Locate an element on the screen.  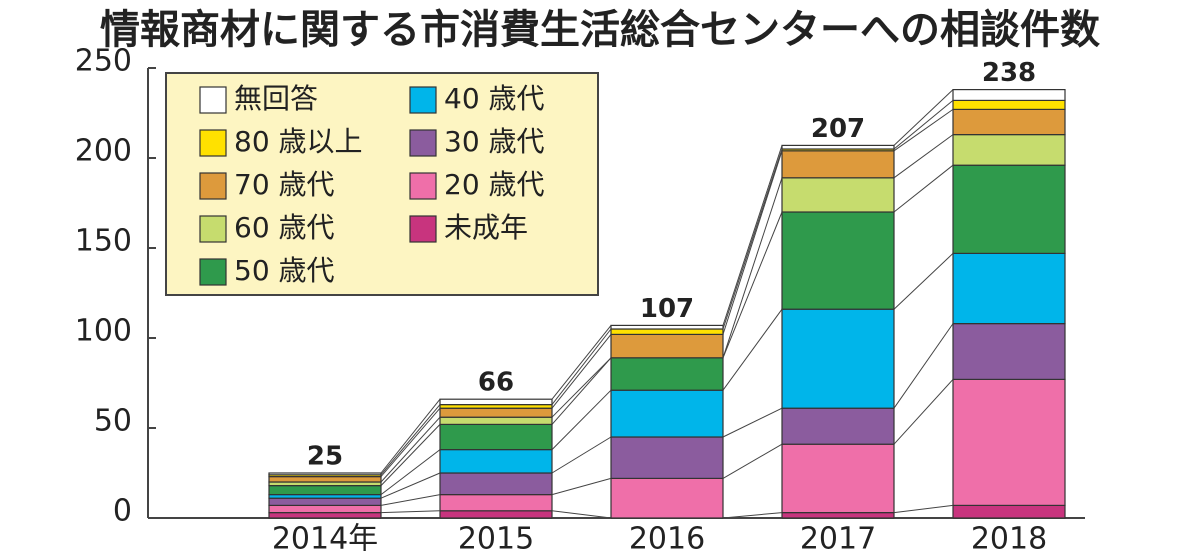
legend-label: 20 歳代 is located at coordinates (494, 184).